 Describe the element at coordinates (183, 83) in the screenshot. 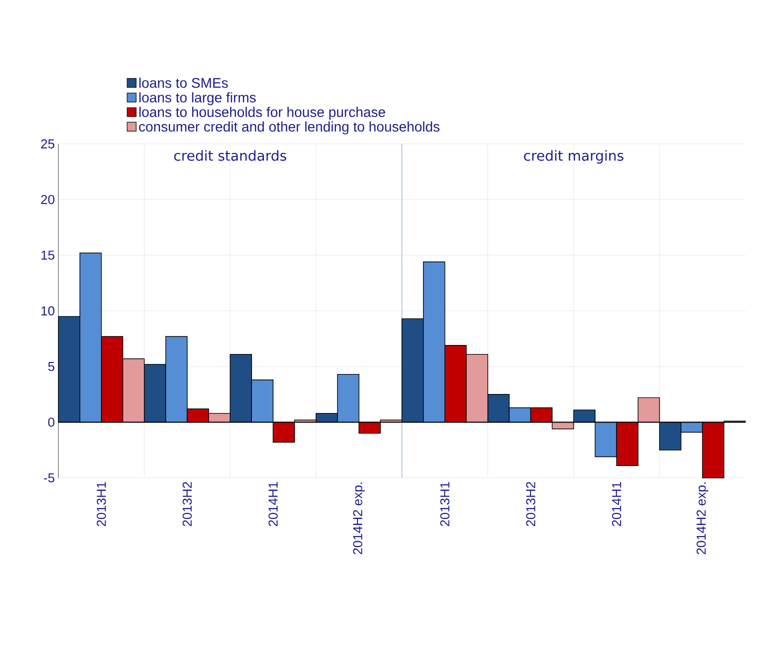

I see `legend-label: loans to SMEs` at that location.